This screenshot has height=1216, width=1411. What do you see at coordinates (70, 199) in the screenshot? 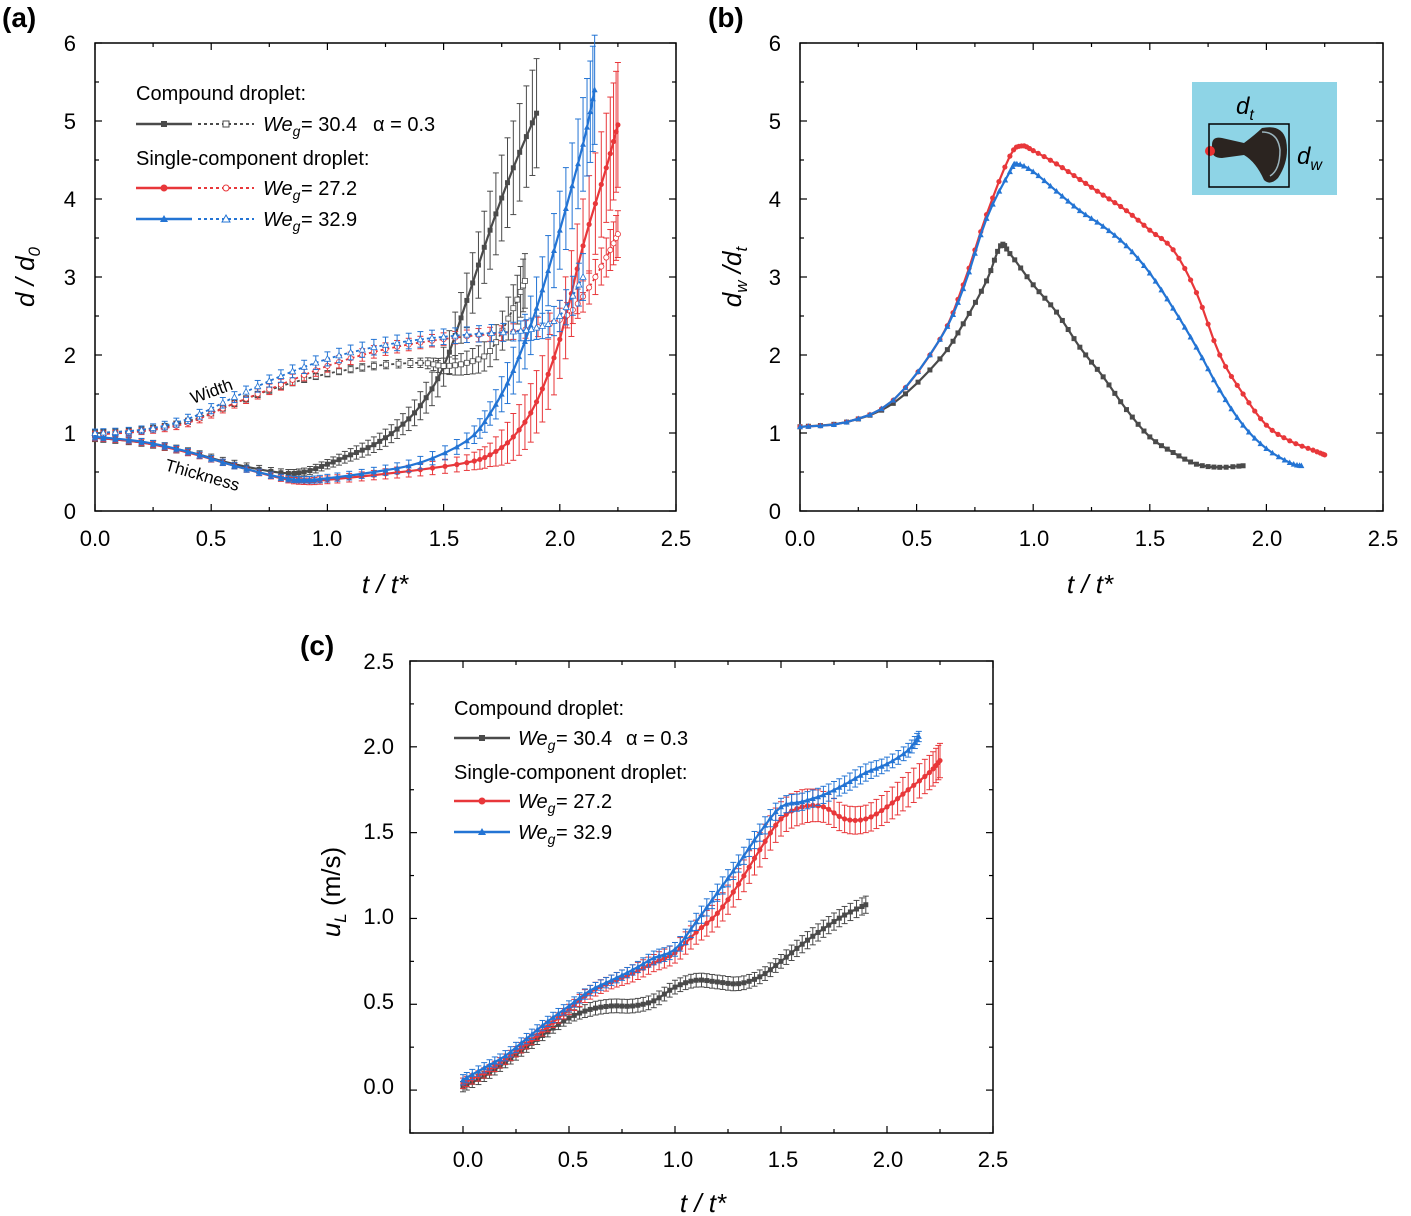
I see `a-ytick-4: 4` at bounding box center [70, 199].